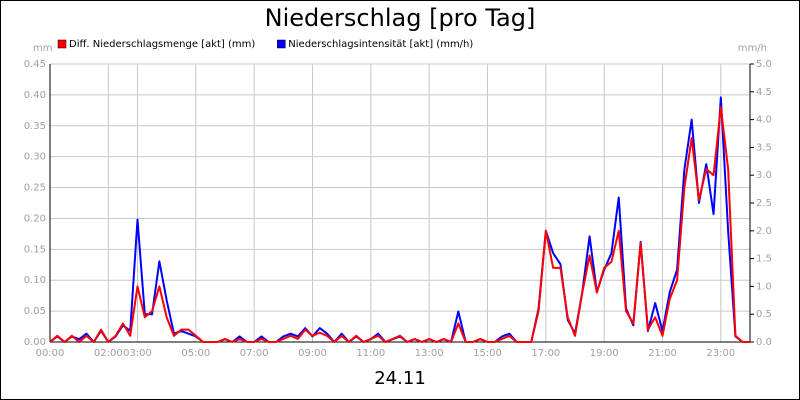 This screenshot has height=400, width=800. Describe the element at coordinates (720, 353) in the screenshot. I see `x-tick-label: 23:00` at that location.